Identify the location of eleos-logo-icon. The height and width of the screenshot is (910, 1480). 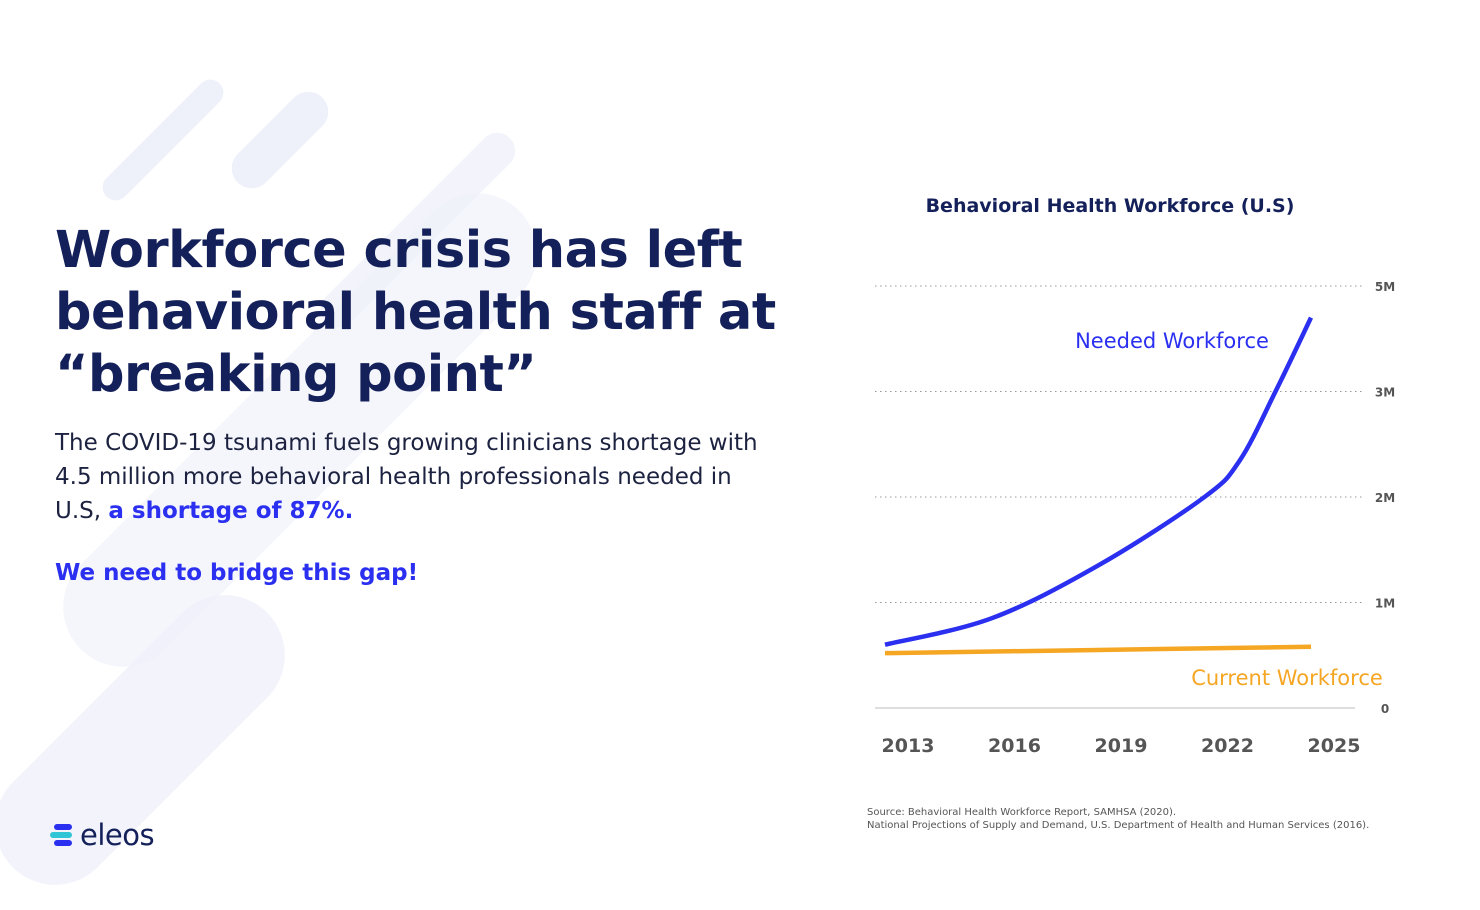
(61, 835).